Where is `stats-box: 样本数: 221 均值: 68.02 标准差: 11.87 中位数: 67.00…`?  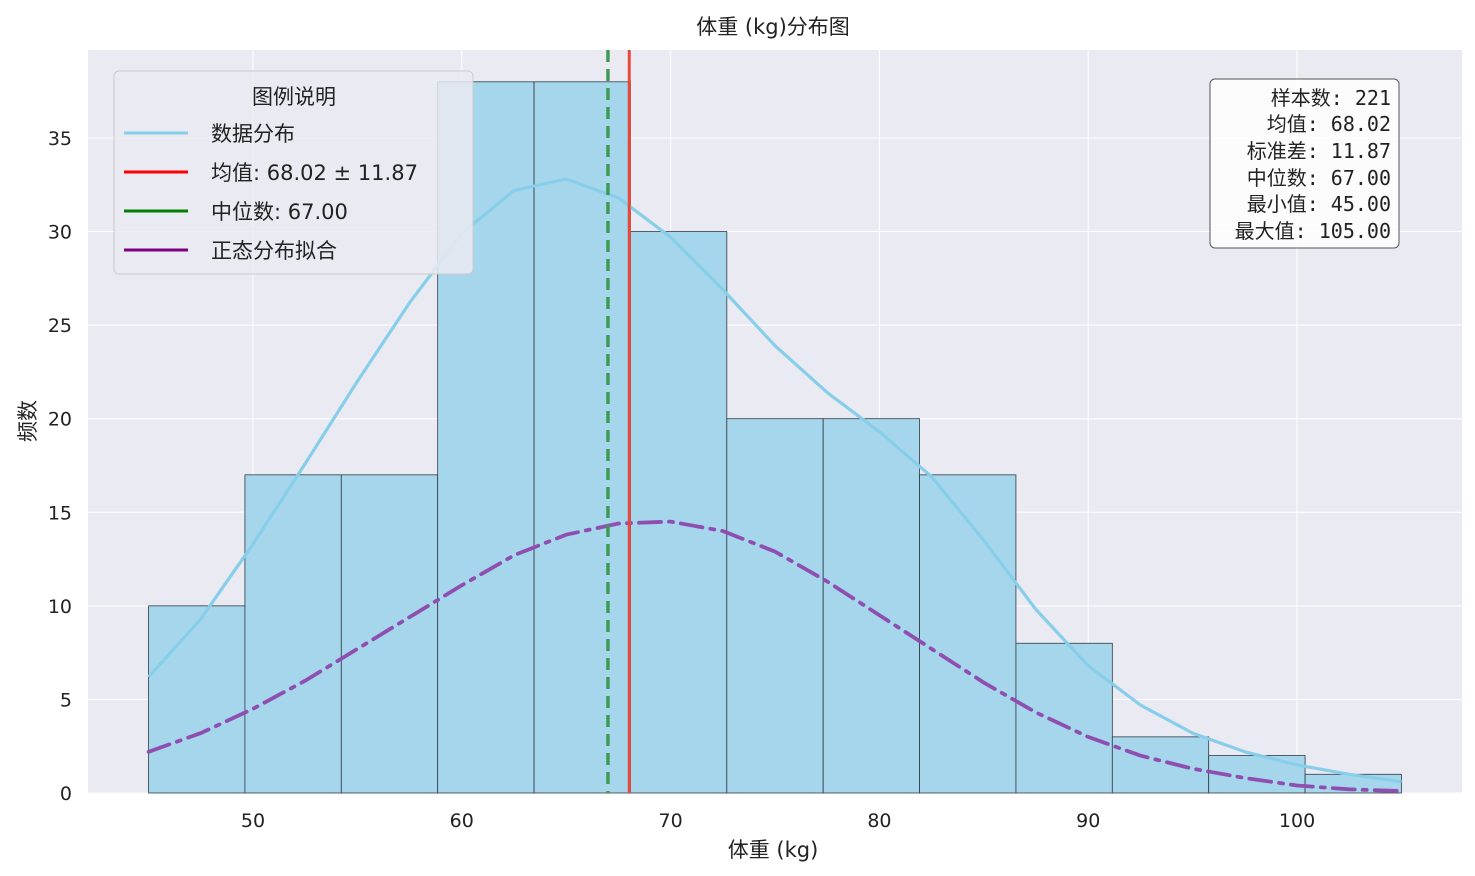
stats-box: 样本数: 221 均值: 68.02 标准差: 11.87 中位数: 67.00… is located at coordinates (1304, 163).